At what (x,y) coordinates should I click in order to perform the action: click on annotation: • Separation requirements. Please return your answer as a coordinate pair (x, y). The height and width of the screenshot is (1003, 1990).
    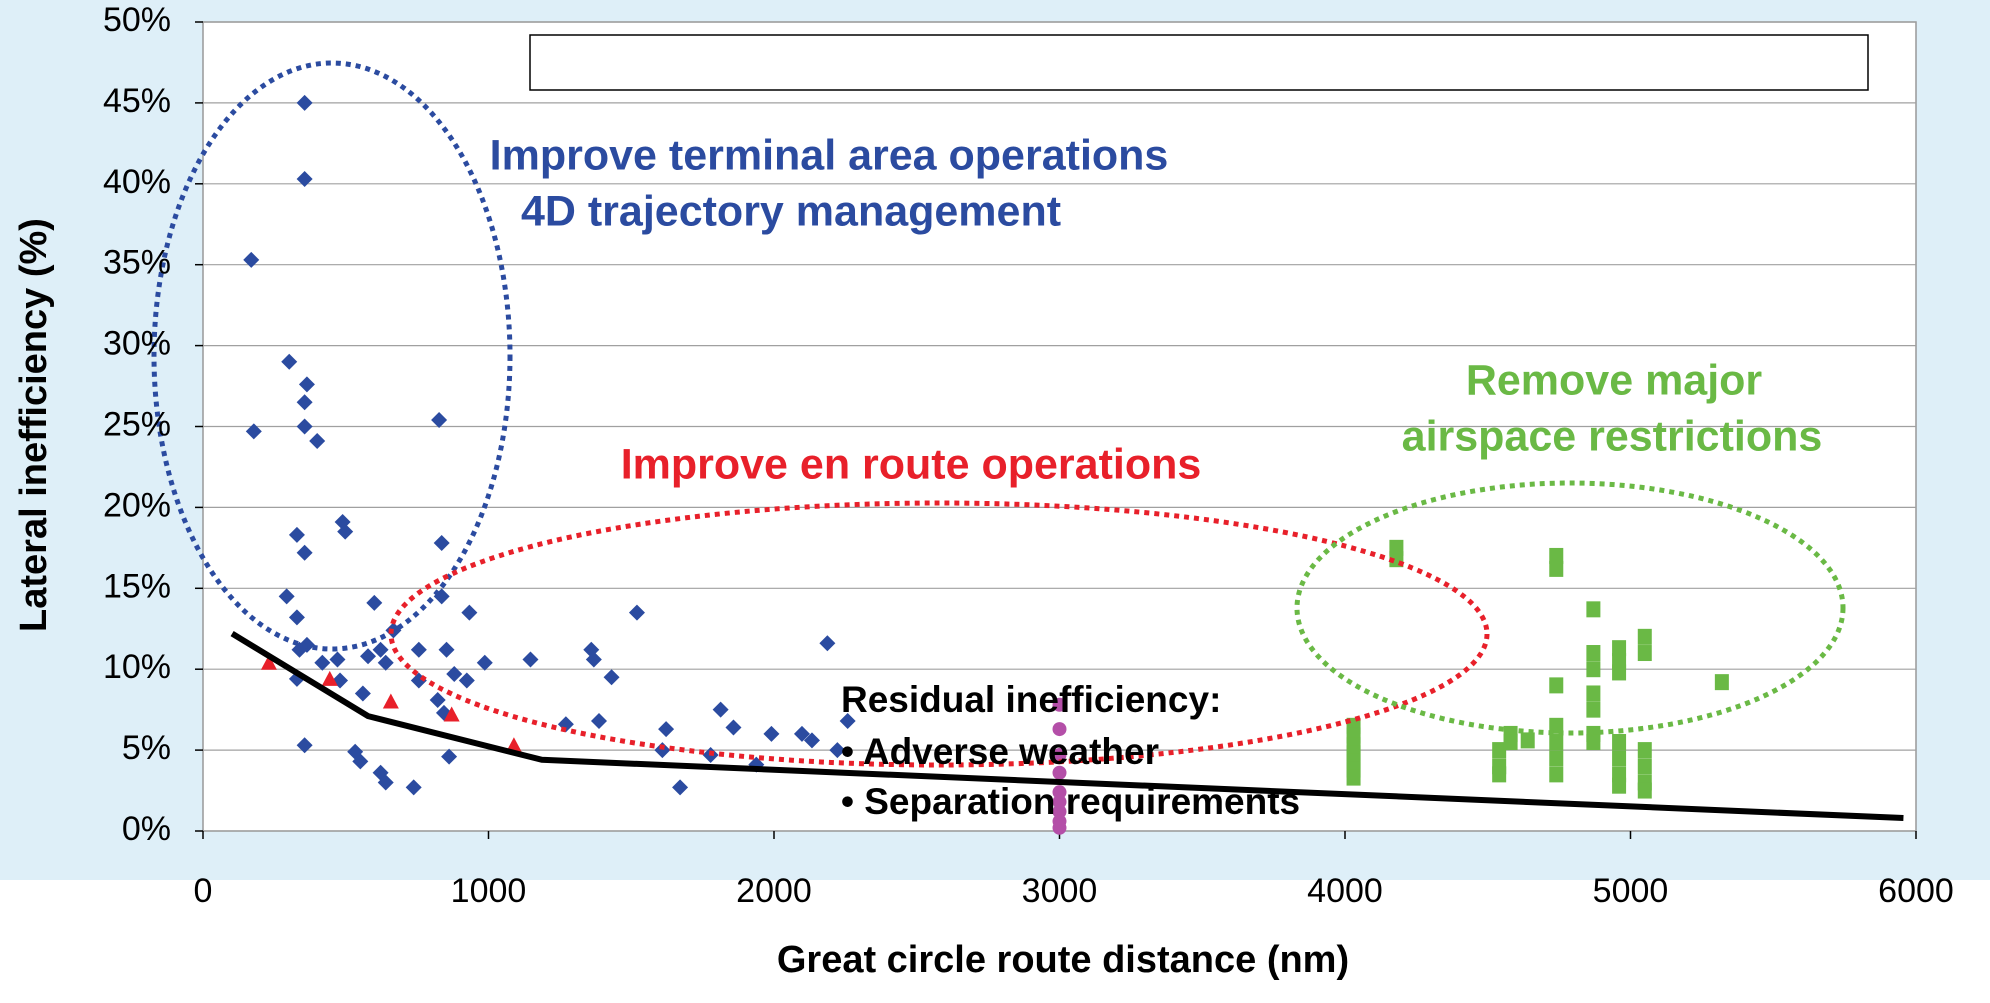
    Looking at the image, I should click on (1070, 801).